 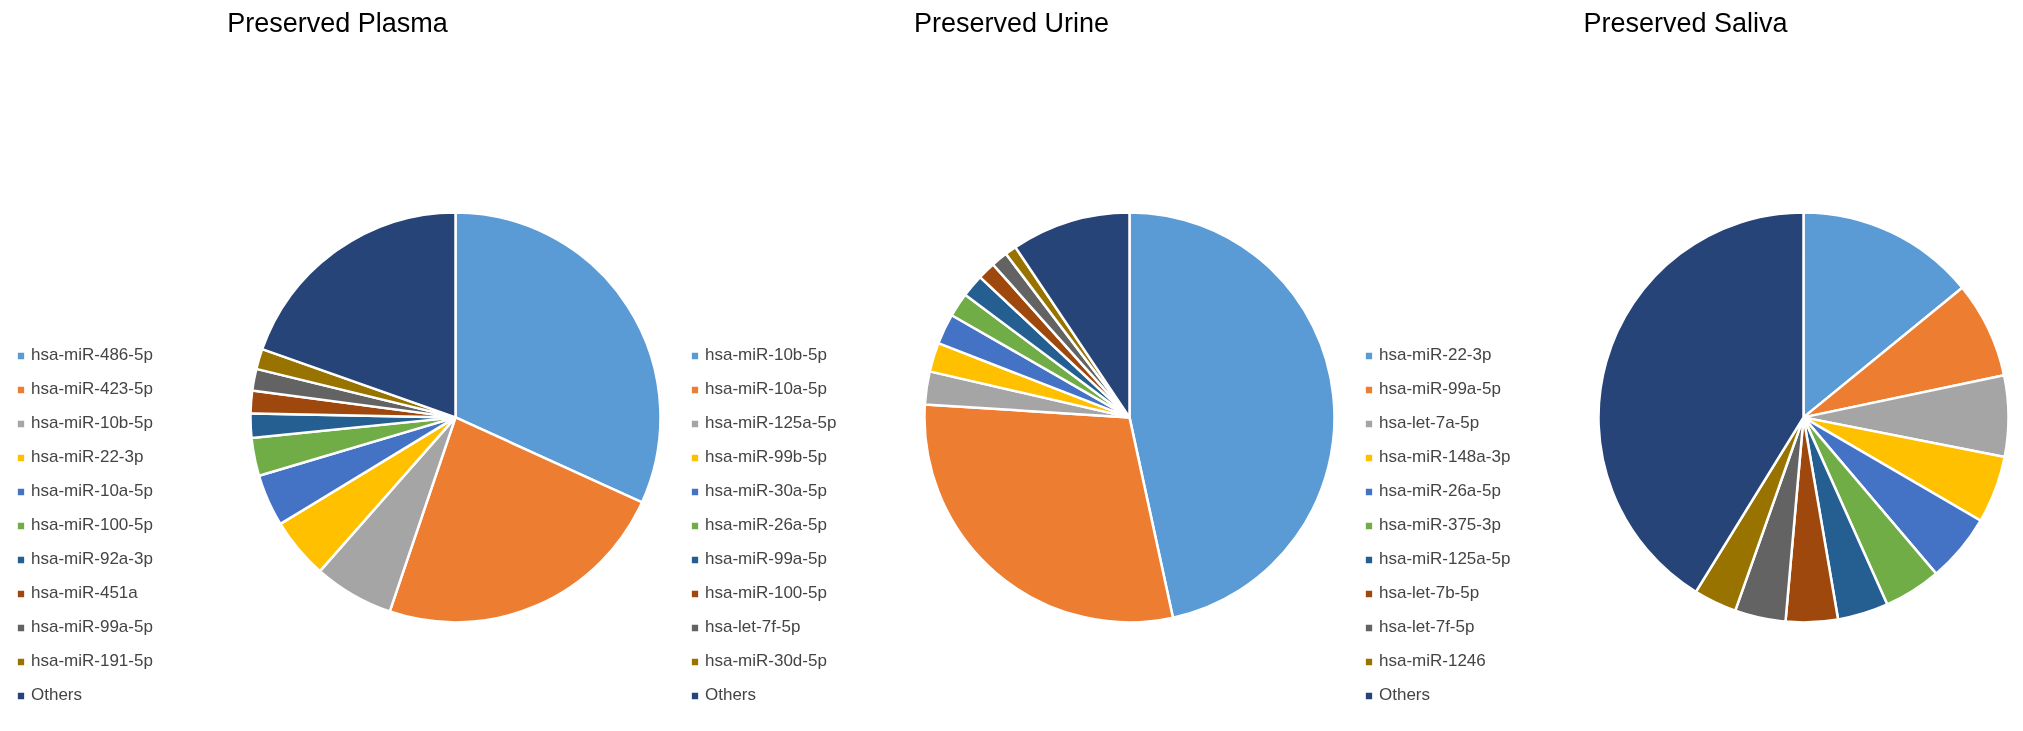 I want to click on chart-title: Preserved Plasma, so click(x=338, y=22).